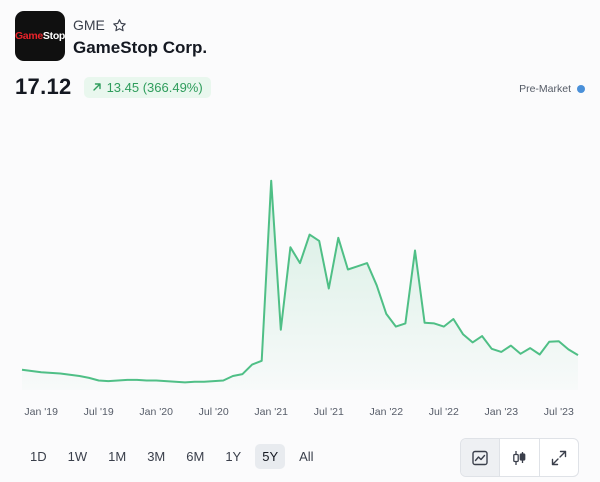 The width and height of the screenshot is (600, 482). Describe the element at coordinates (99, 412) in the screenshot. I see `x-tick-label: Jul '19` at that location.